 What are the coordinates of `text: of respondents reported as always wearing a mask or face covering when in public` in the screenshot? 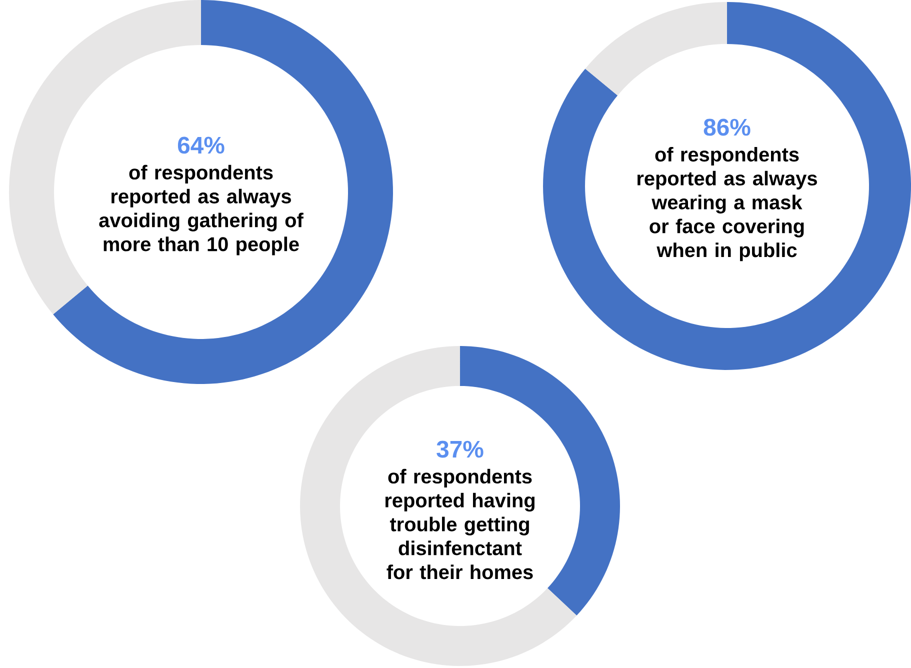 It's located at (727, 204).